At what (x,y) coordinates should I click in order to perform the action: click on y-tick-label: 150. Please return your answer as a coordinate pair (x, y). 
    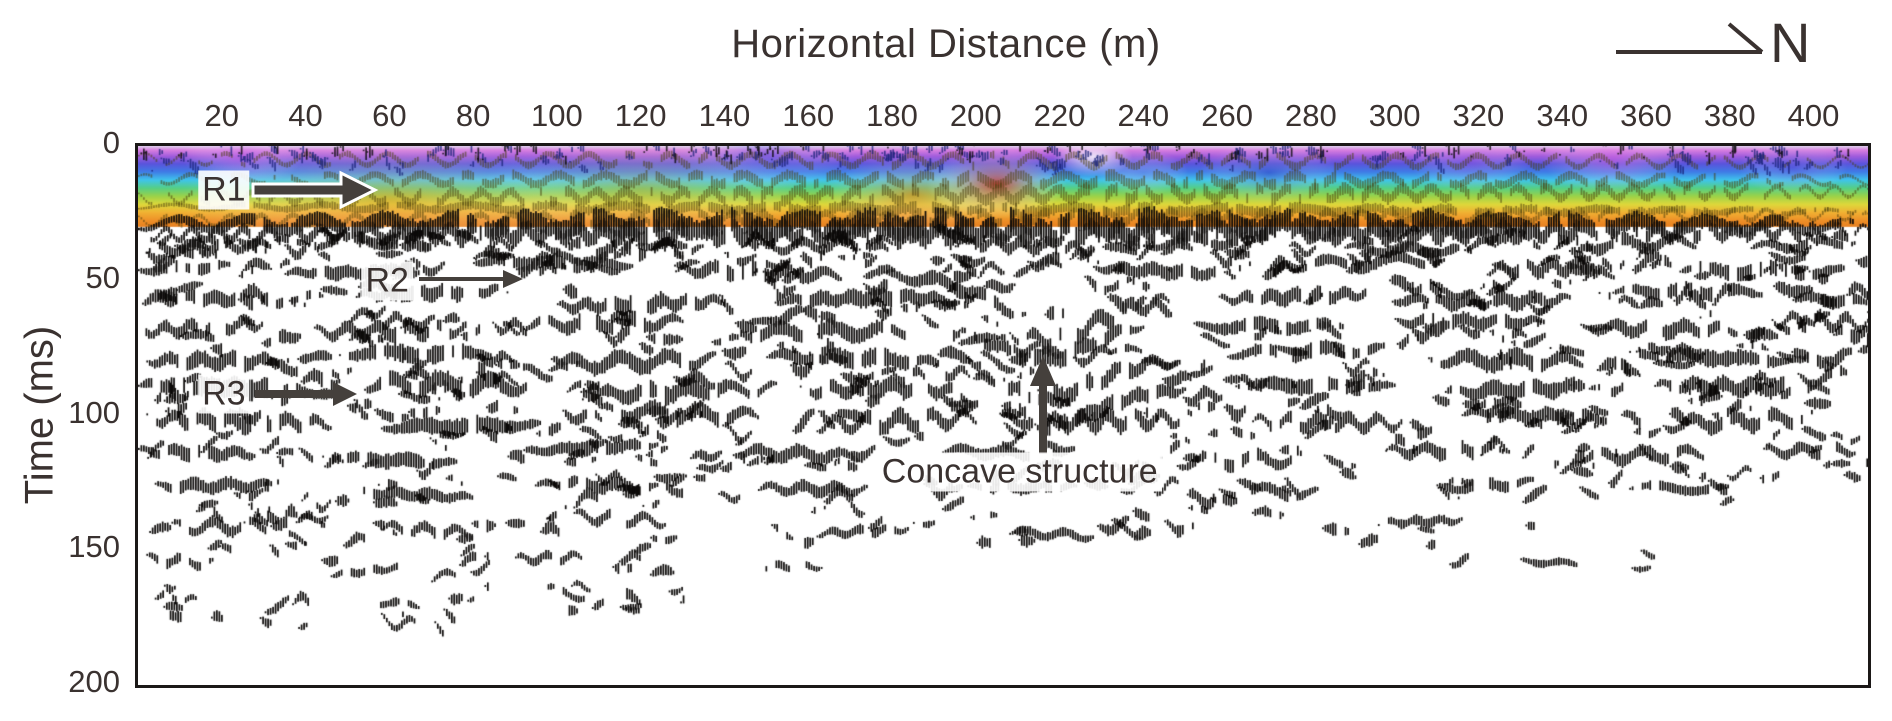
    Looking at the image, I should click on (94, 547).